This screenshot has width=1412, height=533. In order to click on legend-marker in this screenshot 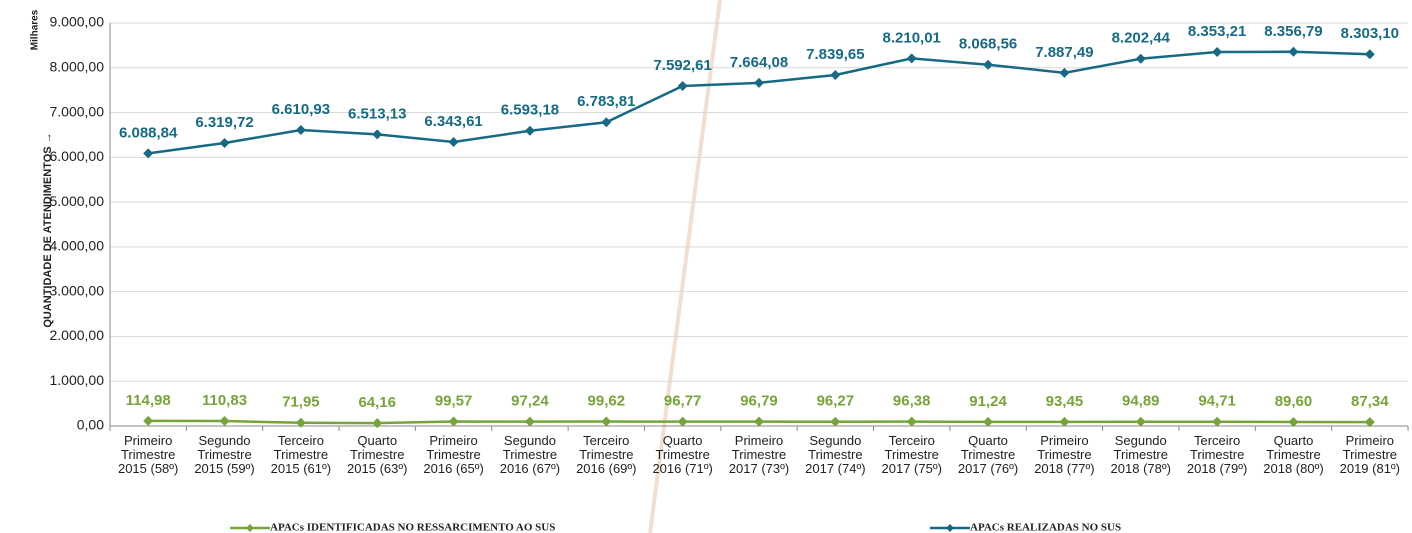, I will do `click(250, 528)`.